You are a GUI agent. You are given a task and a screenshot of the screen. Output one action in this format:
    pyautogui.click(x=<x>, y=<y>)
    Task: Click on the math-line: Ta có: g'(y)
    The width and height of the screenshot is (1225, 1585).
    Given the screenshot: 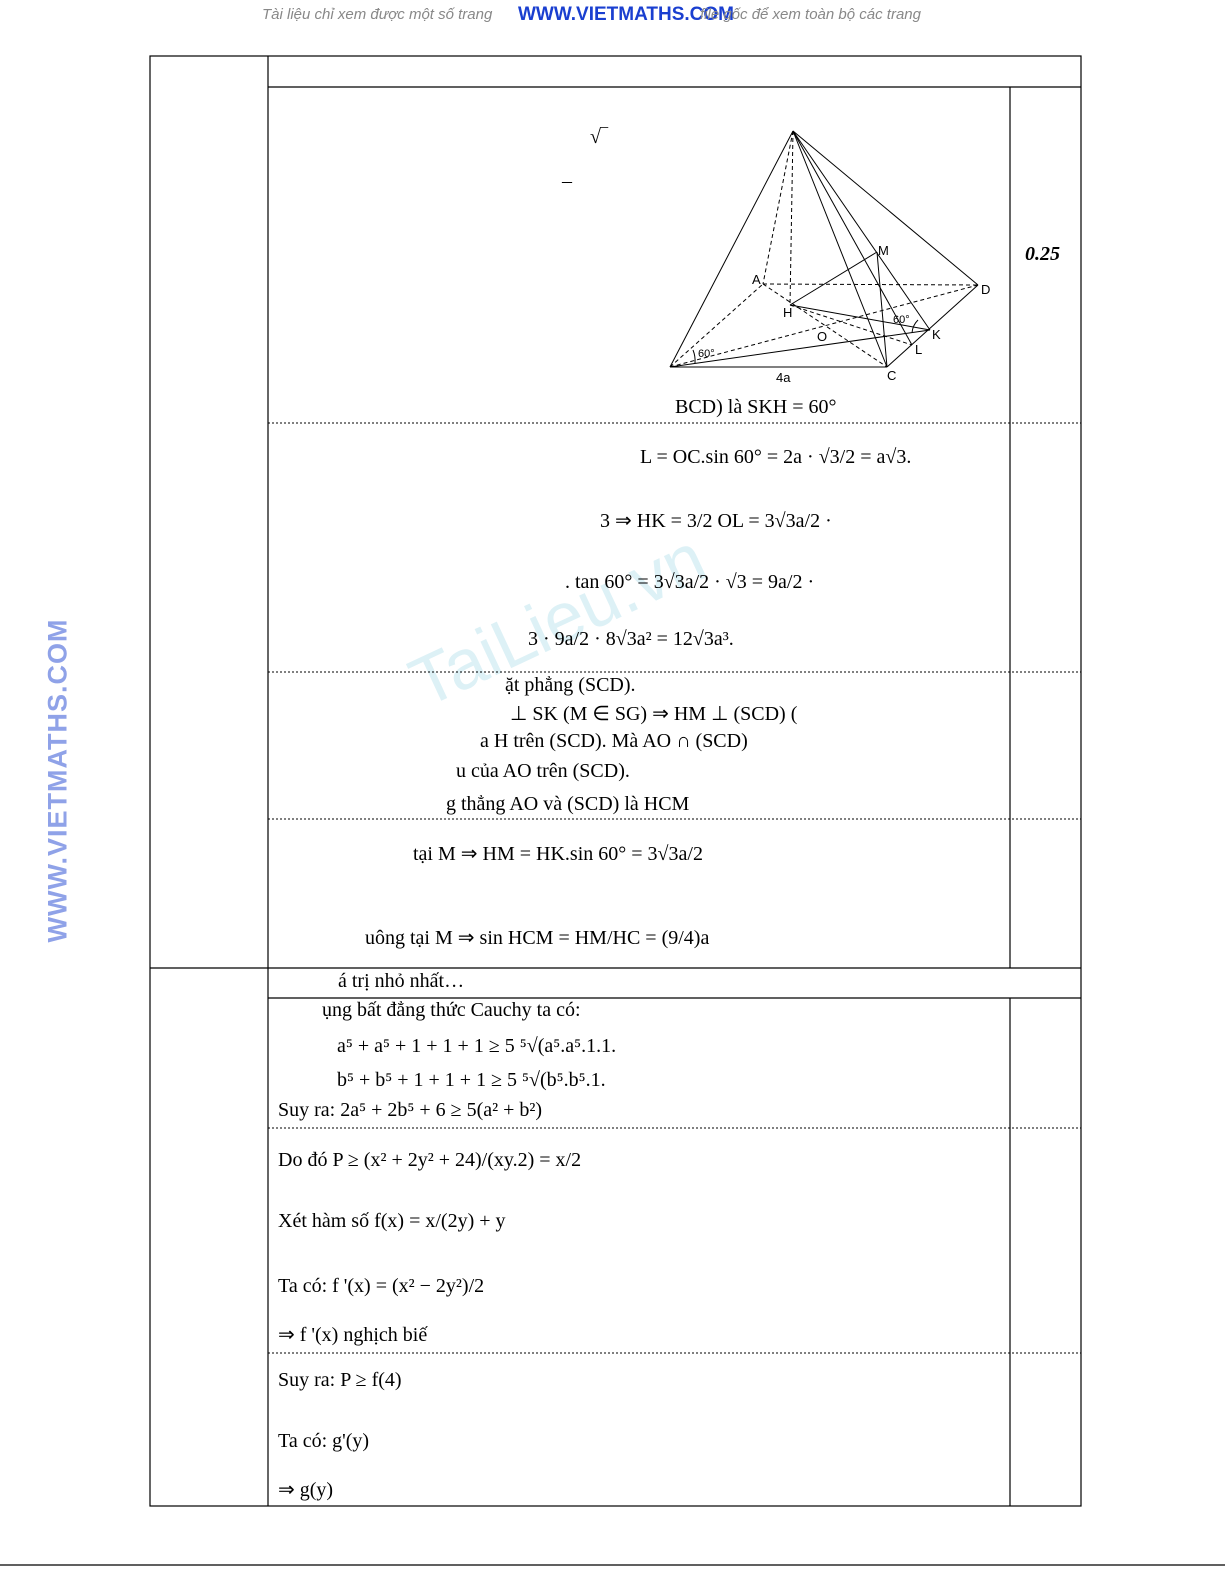 What is the action you would take?
    pyautogui.click(x=324, y=1441)
    